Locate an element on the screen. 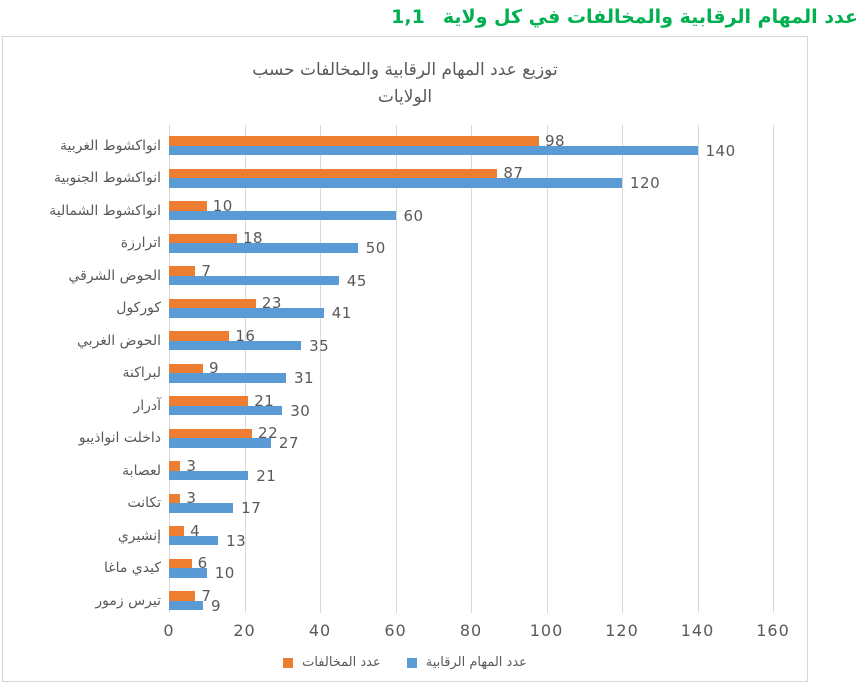 This screenshot has height=682, width=866. value-label-violations: 22 is located at coordinates (268, 433).